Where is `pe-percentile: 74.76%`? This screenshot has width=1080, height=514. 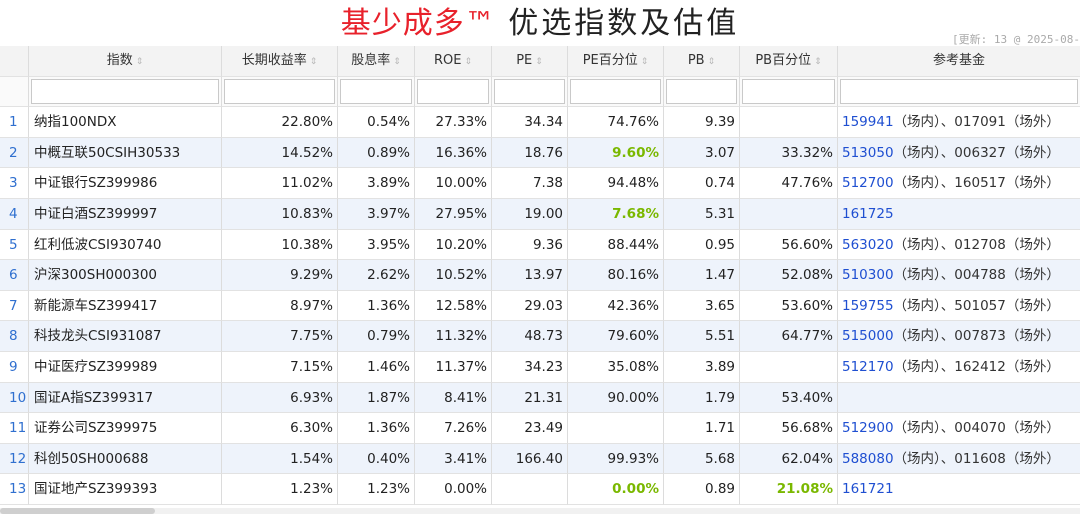 pe-percentile: 74.76% is located at coordinates (616, 122).